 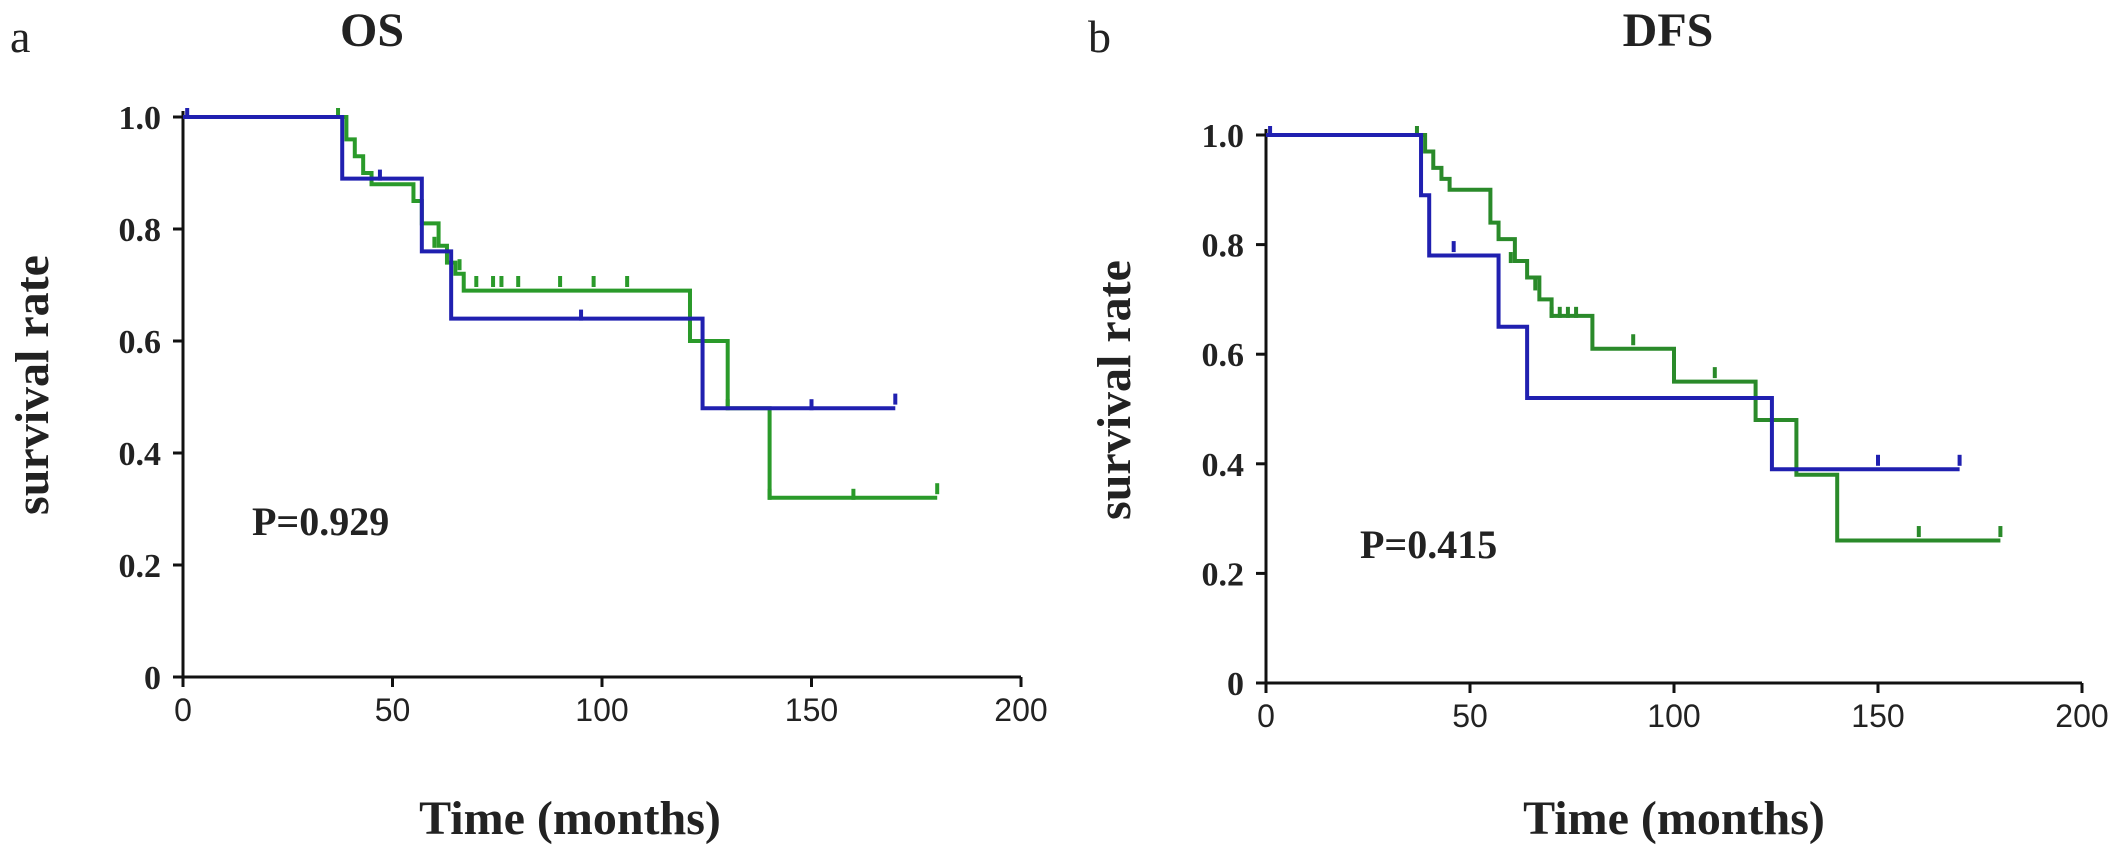 I want to click on p-value-os: P=0.929, so click(x=320, y=521).